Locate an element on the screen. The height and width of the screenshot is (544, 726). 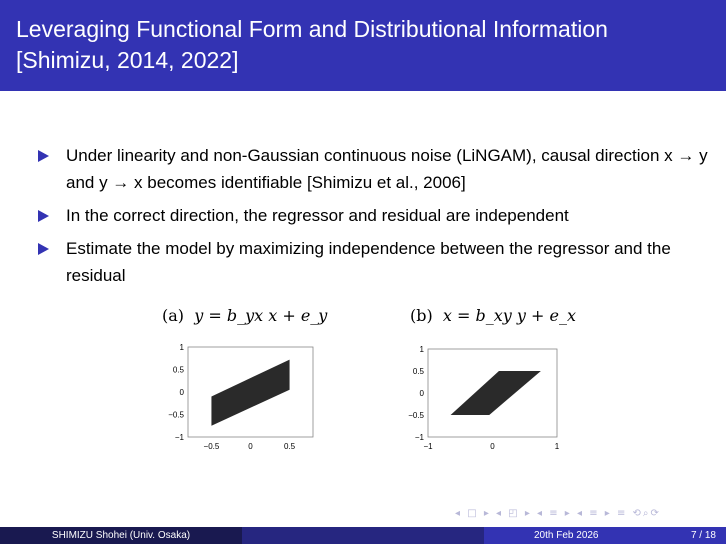
footer-date: 20th Feb 2026 is located at coordinates (566, 535).